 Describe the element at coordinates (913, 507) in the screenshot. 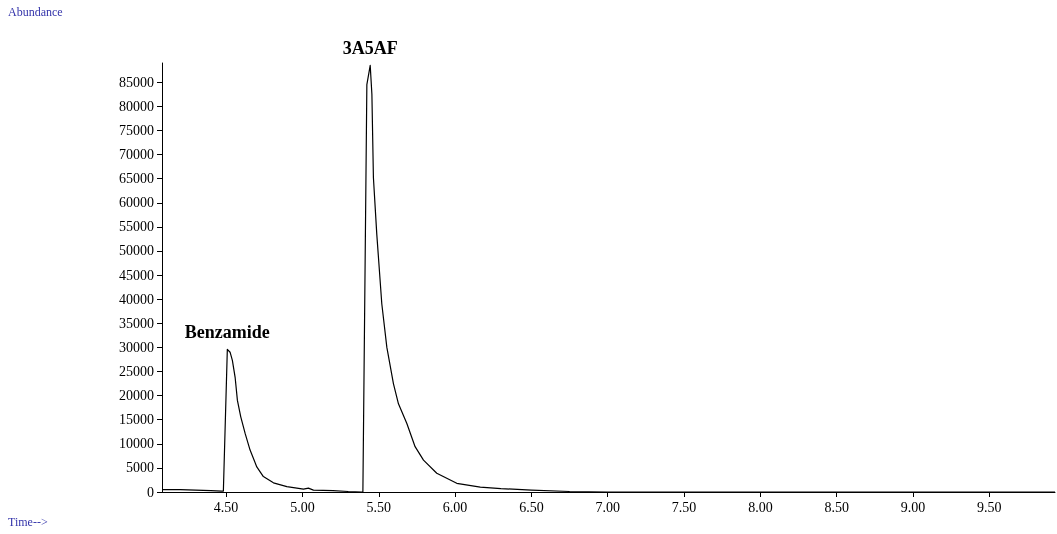

I see `x-tick-label: 9.00` at that location.